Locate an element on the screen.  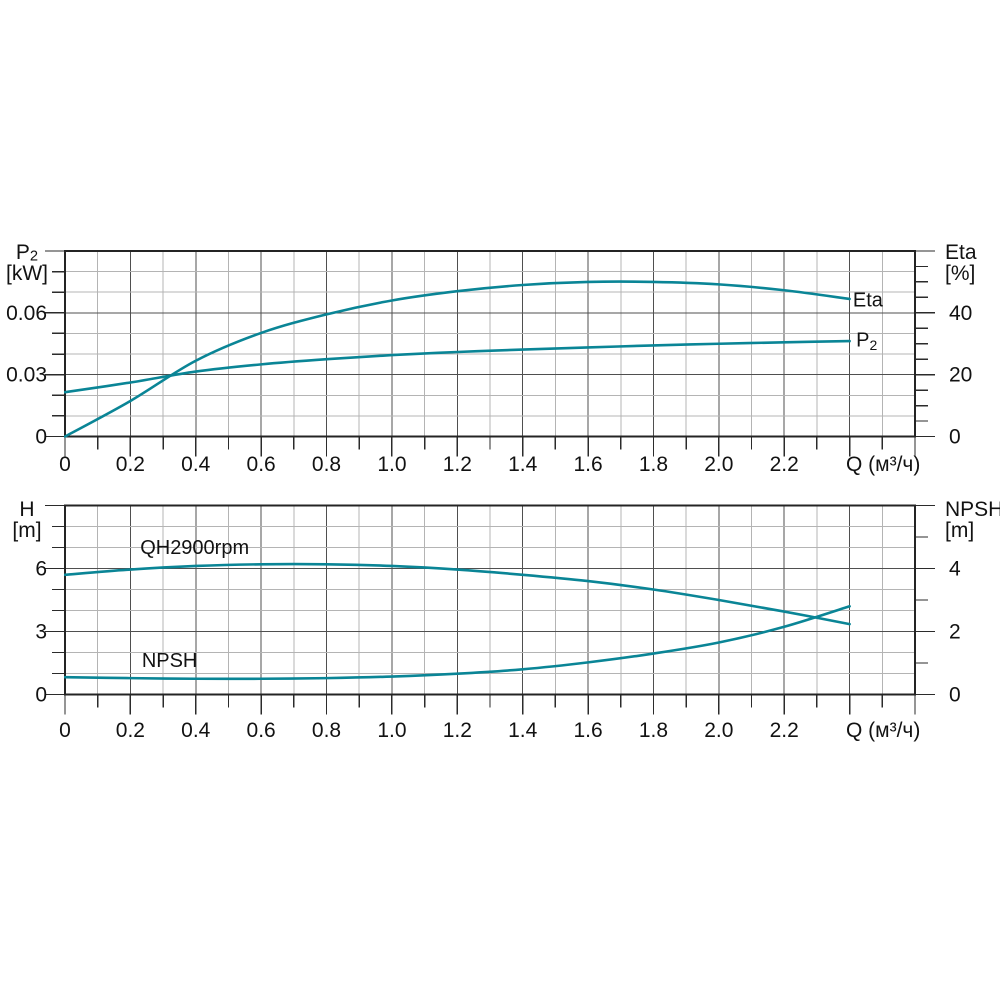
left-tick-label: 3 is located at coordinates (41, 631).